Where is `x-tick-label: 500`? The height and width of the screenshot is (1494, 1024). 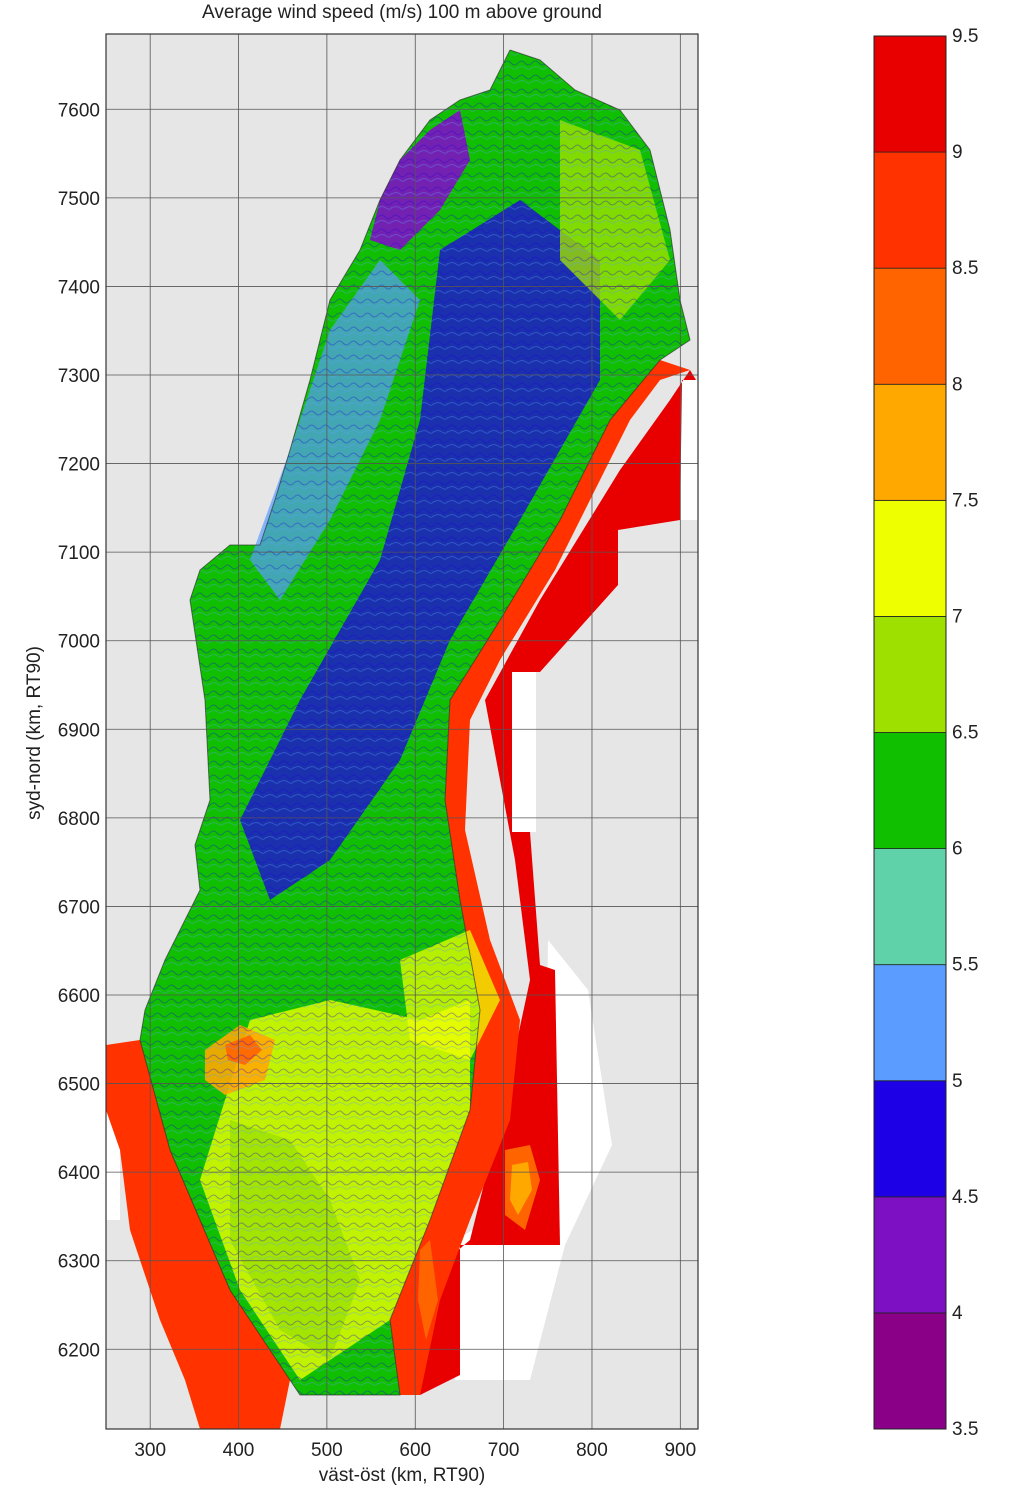
x-tick-label: 500 is located at coordinates (327, 1450).